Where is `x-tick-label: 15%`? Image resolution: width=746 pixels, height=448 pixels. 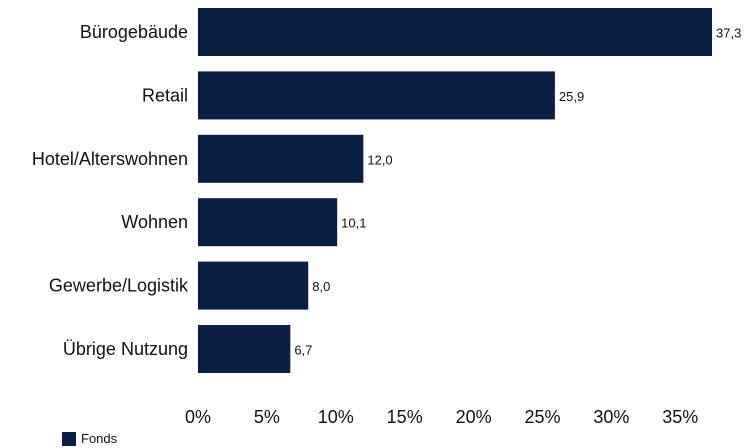 x-tick-label: 15% is located at coordinates (405, 417).